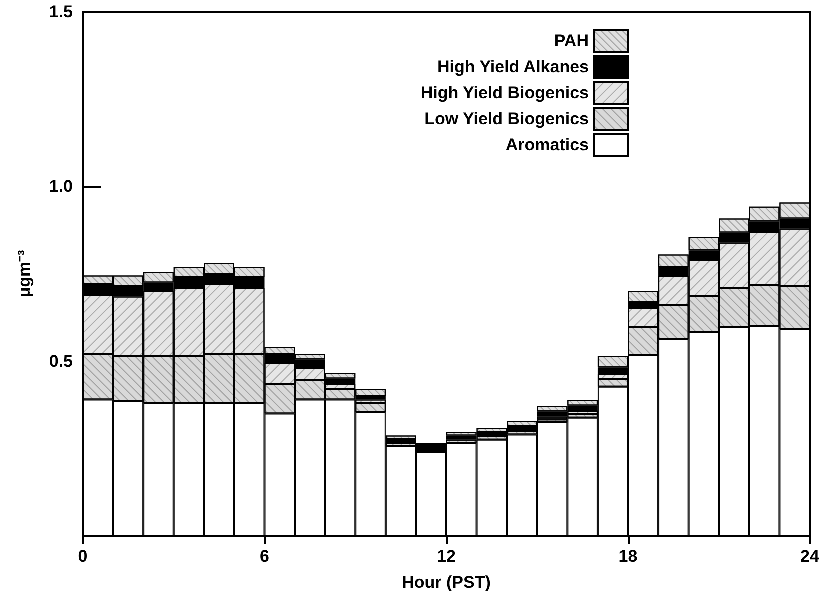 This screenshot has height=603, width=826. I want to click on legend-label: PAH, so click(571, 41).